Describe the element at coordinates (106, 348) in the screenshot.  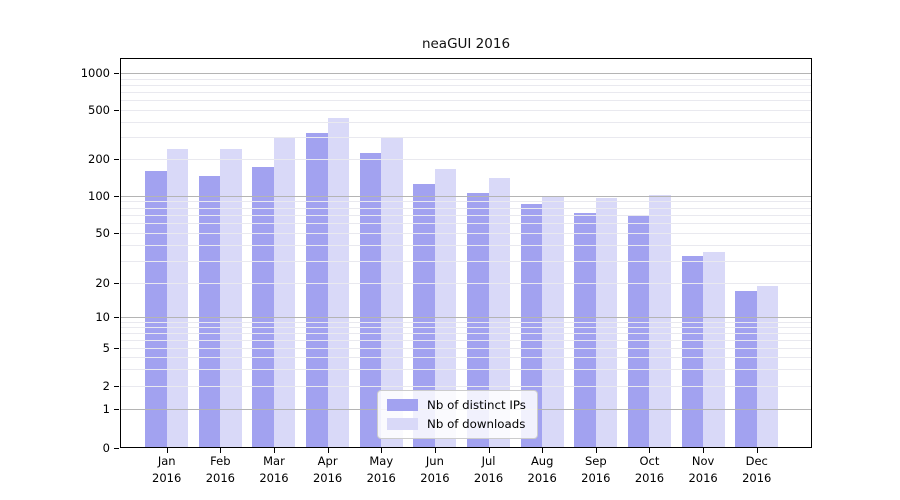
I see `y-tick-label: 5` at that location.